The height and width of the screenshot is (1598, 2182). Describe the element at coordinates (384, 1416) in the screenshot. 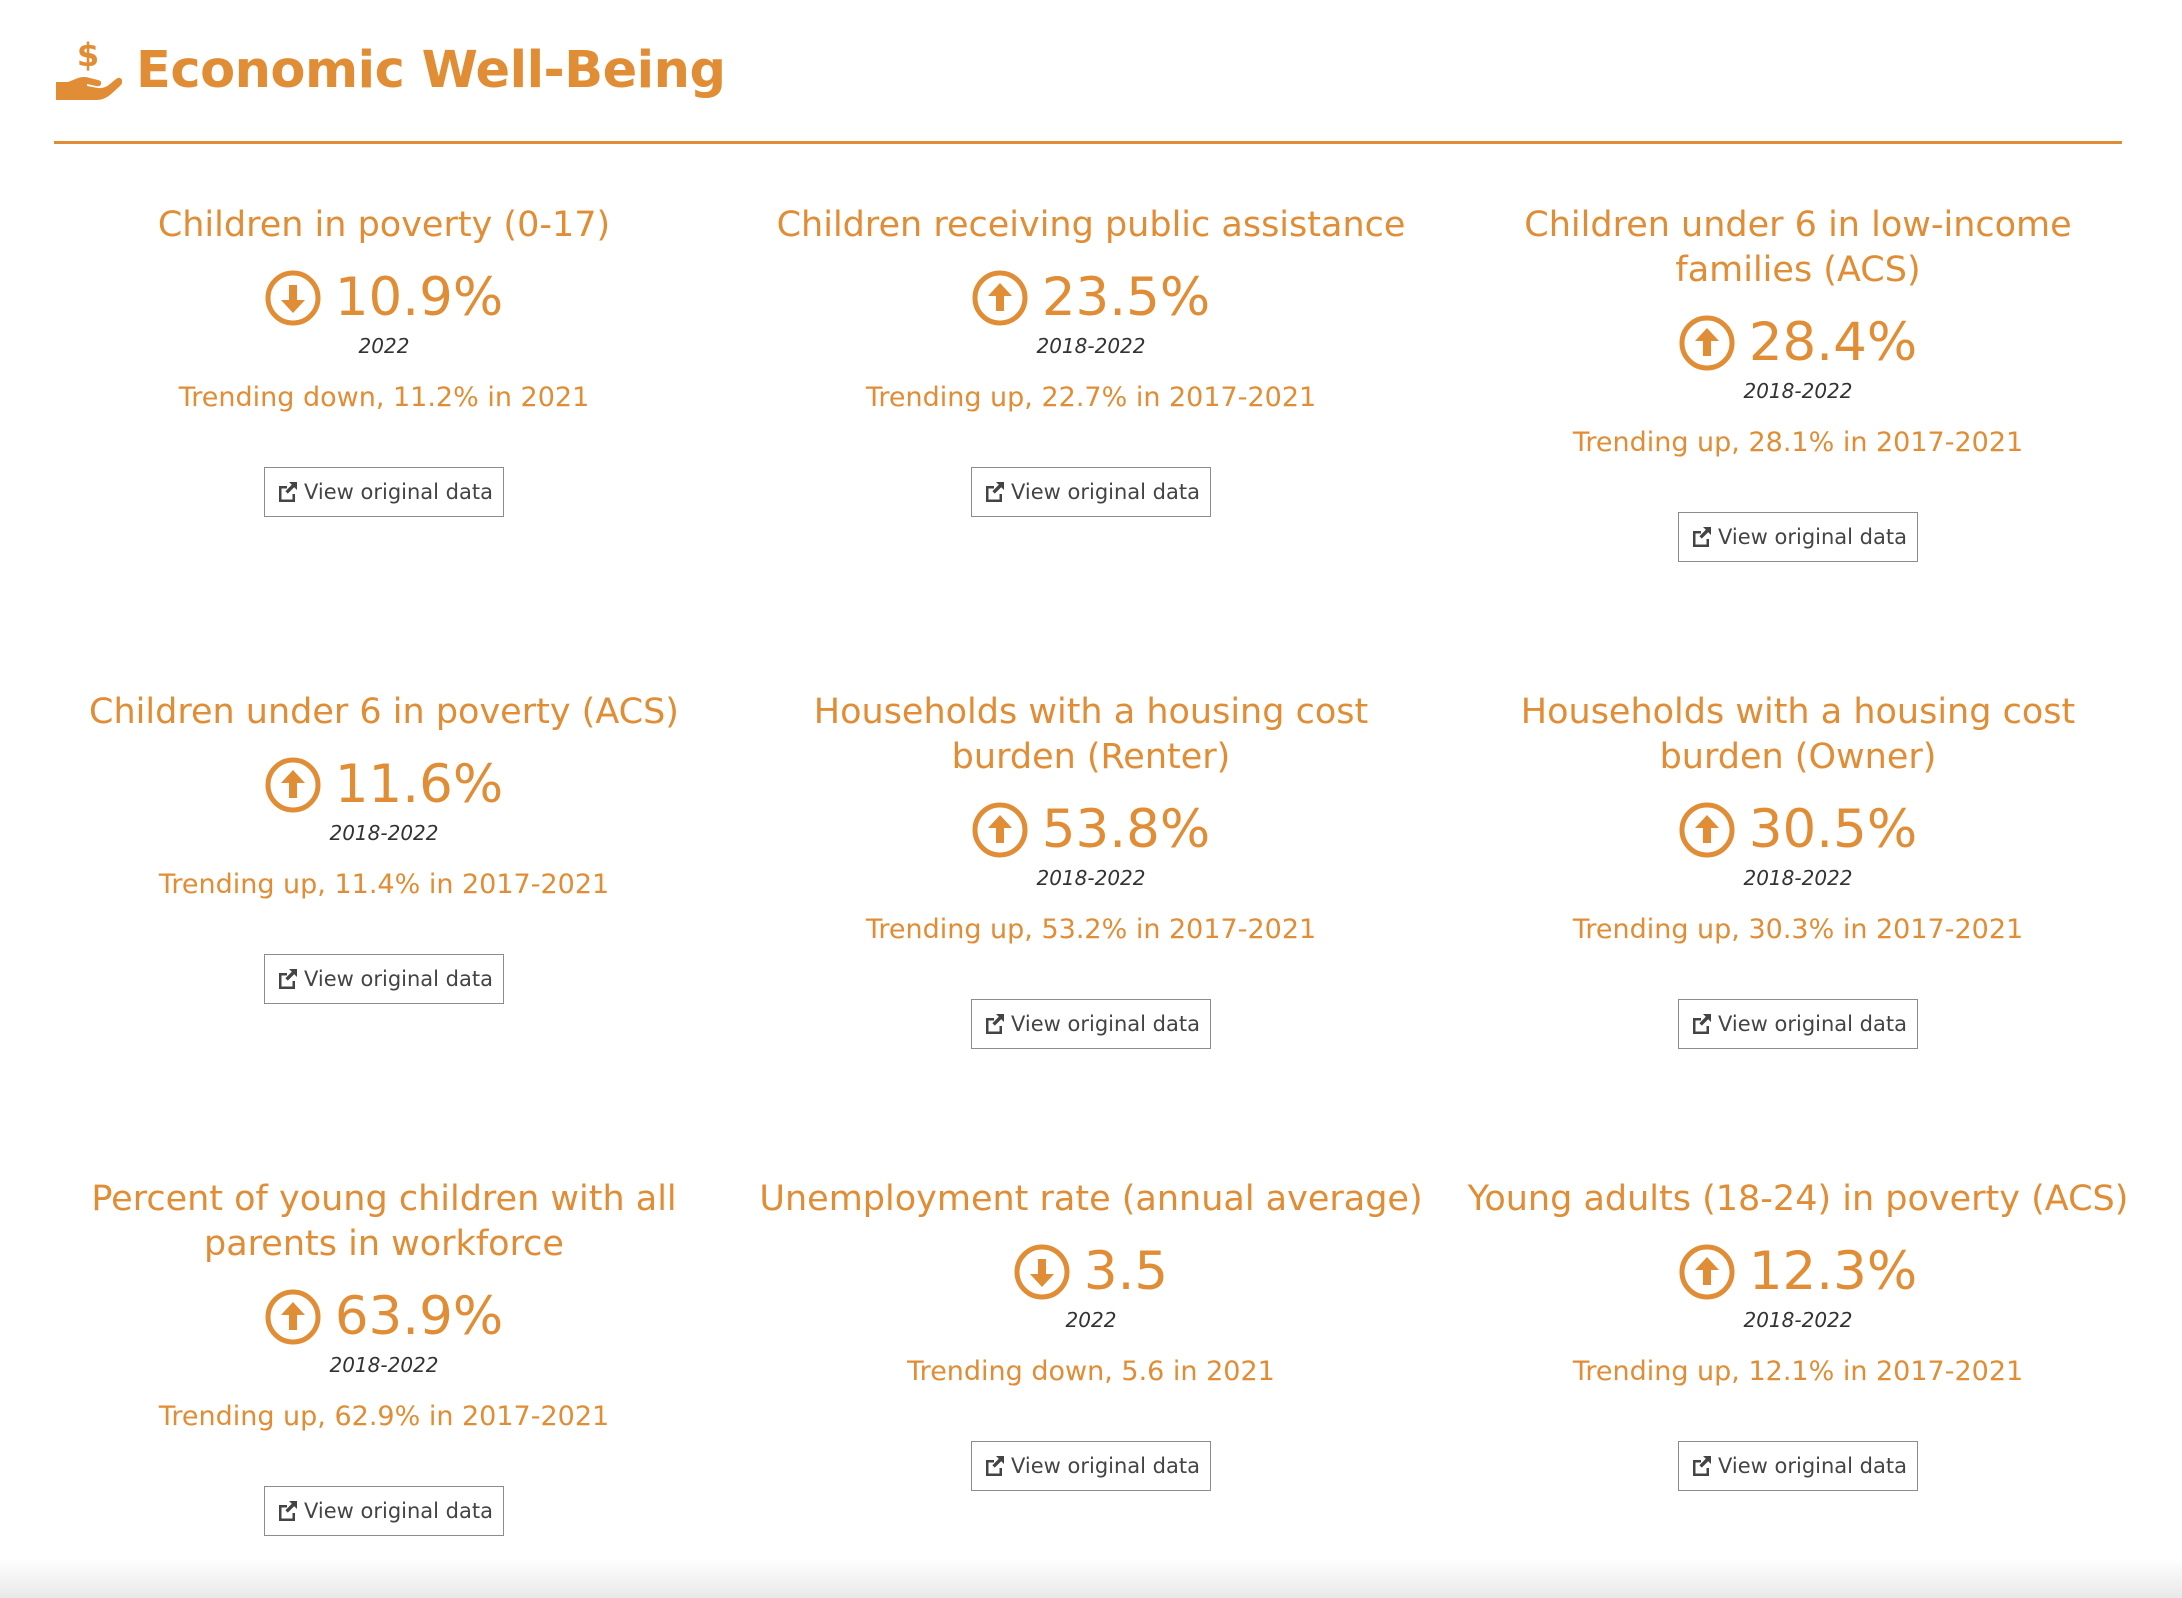

I see `indicator-trend-text: Trending up, 62.9% in 2017-2021` at that location.